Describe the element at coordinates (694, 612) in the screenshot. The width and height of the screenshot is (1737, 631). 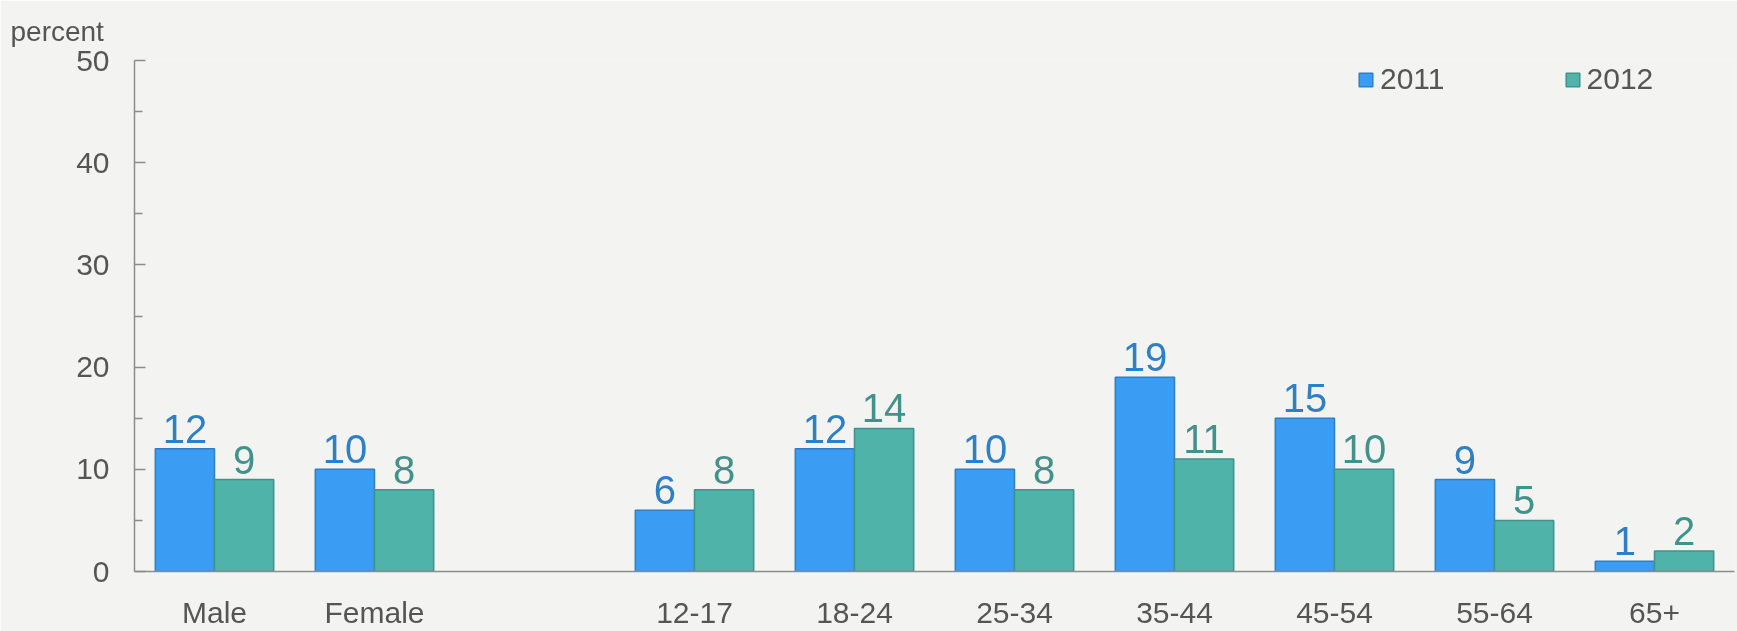
I see `x-tick-label: 12-17` at that location.